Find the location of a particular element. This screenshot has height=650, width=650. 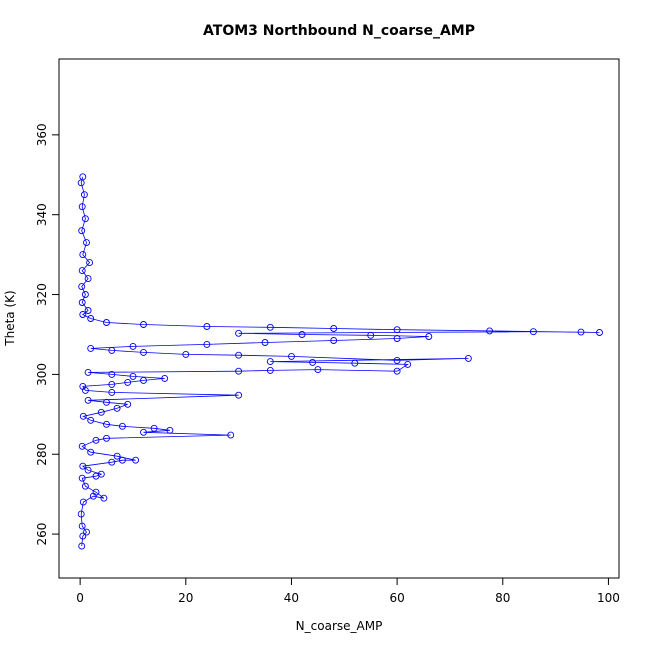

x-tick-label: 0 is located at coordinates (80, 598).